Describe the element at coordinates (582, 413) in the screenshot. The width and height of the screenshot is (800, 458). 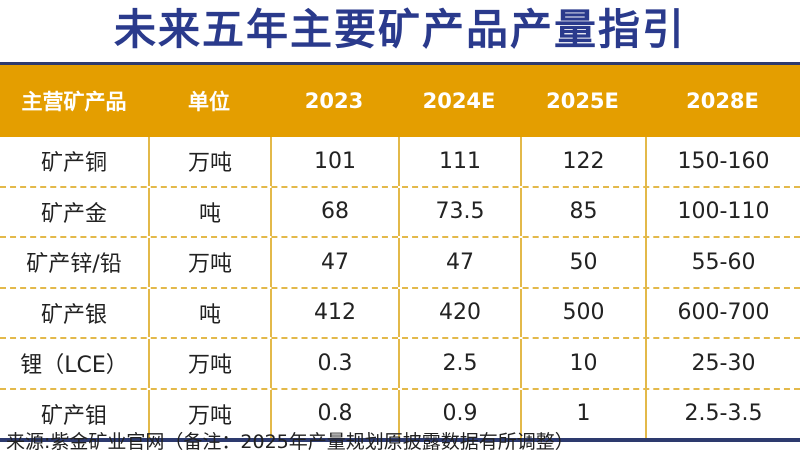
I see `table-cell: 1` at that location.